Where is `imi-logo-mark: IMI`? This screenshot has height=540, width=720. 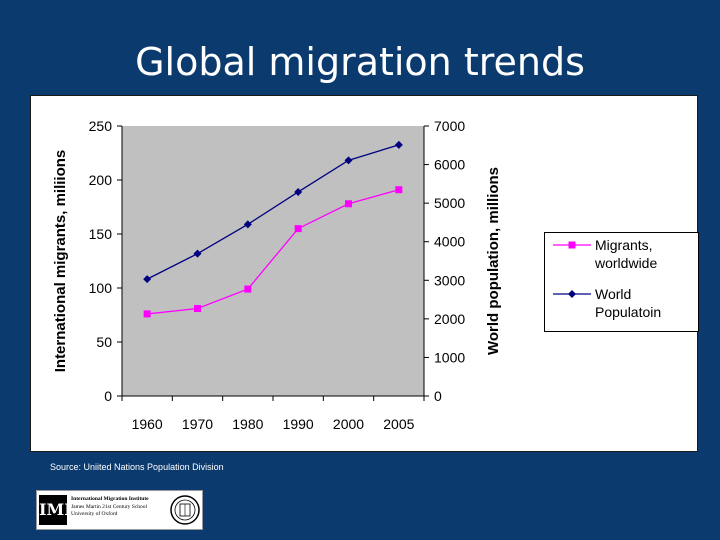
imi-logo-mark: IMI is located at coordinates (55, 510).